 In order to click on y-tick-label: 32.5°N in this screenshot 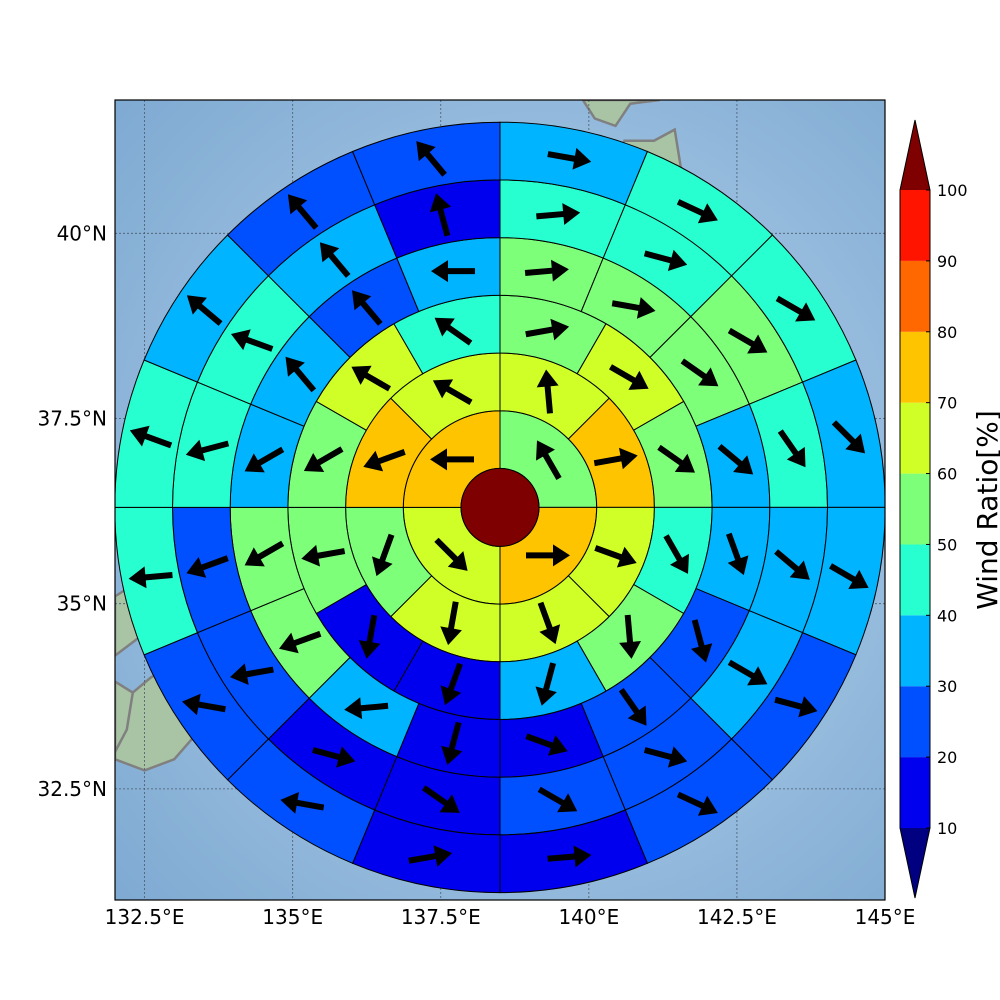, I will do `click(73, 789)`.